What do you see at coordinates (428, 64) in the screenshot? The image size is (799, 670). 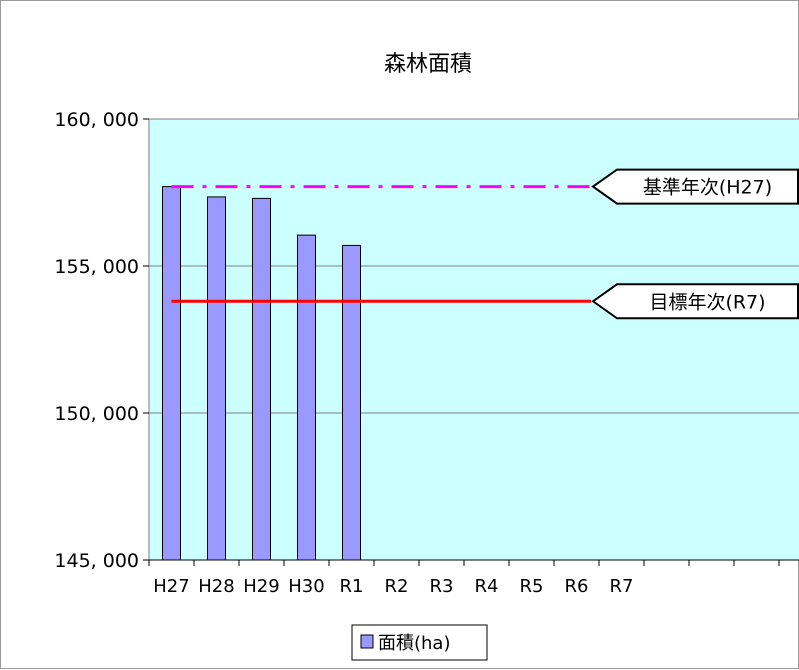 I see `chart-title: 森林面積` at bounding box center [428, 64].